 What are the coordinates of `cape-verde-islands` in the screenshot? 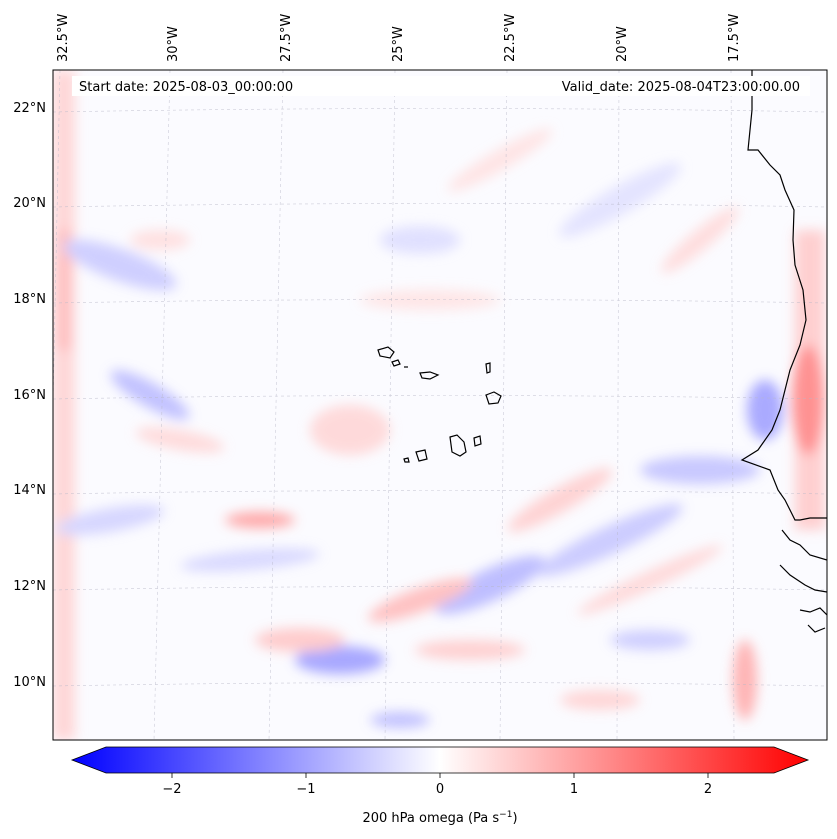 It's located at (439, 404).